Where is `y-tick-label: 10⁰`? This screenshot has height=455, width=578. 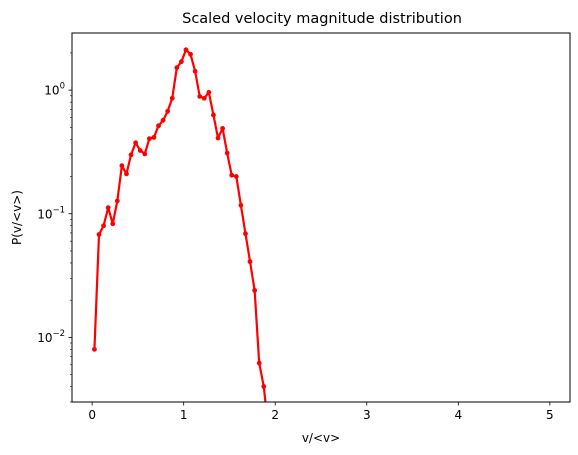 y-tick-label: 10⁰ is located at coordinates (54, 90).